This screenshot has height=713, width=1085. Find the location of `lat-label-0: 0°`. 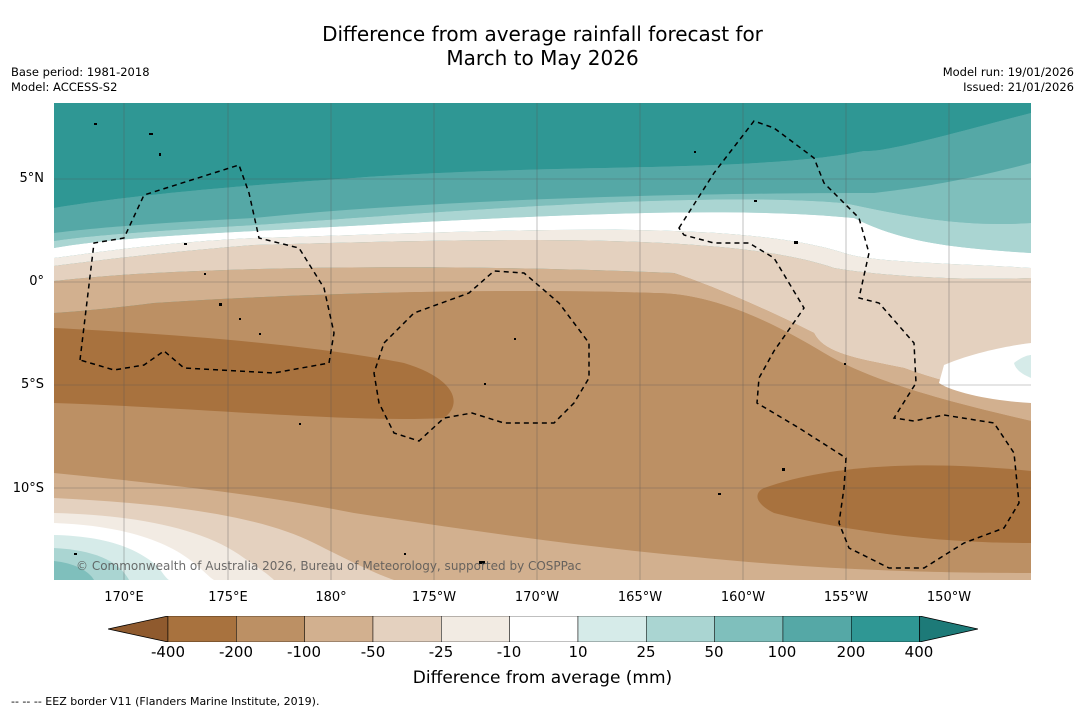

lat-label-0: 0° is located at coordinates (36, 281).